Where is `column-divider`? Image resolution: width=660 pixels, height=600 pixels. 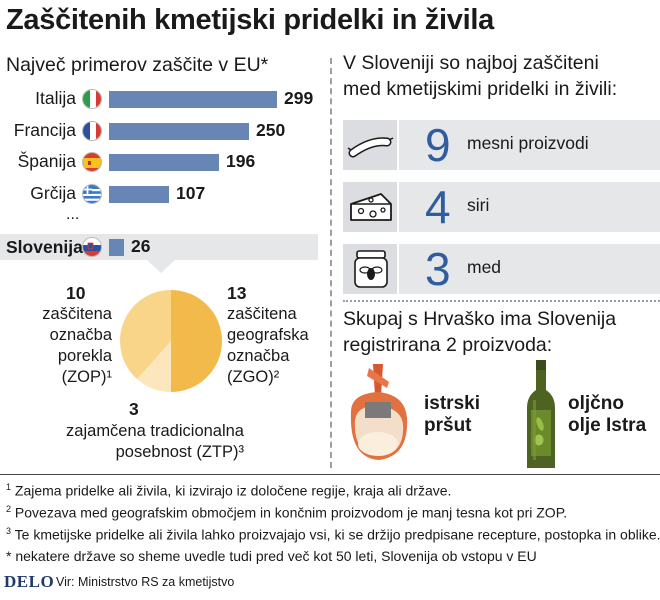 column-divider is located at coordinates (331, 263).